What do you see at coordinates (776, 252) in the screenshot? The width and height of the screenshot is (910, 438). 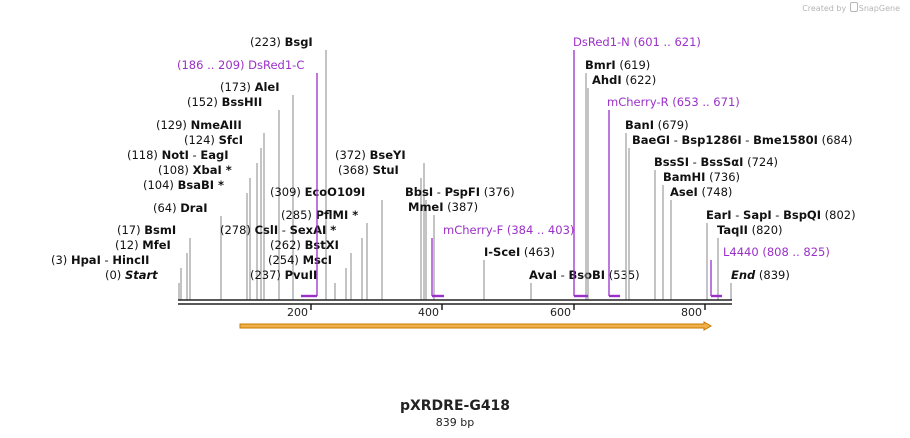 I see `primer-label: L4440 (808 .. 825)` at bounding box center [776, 252].